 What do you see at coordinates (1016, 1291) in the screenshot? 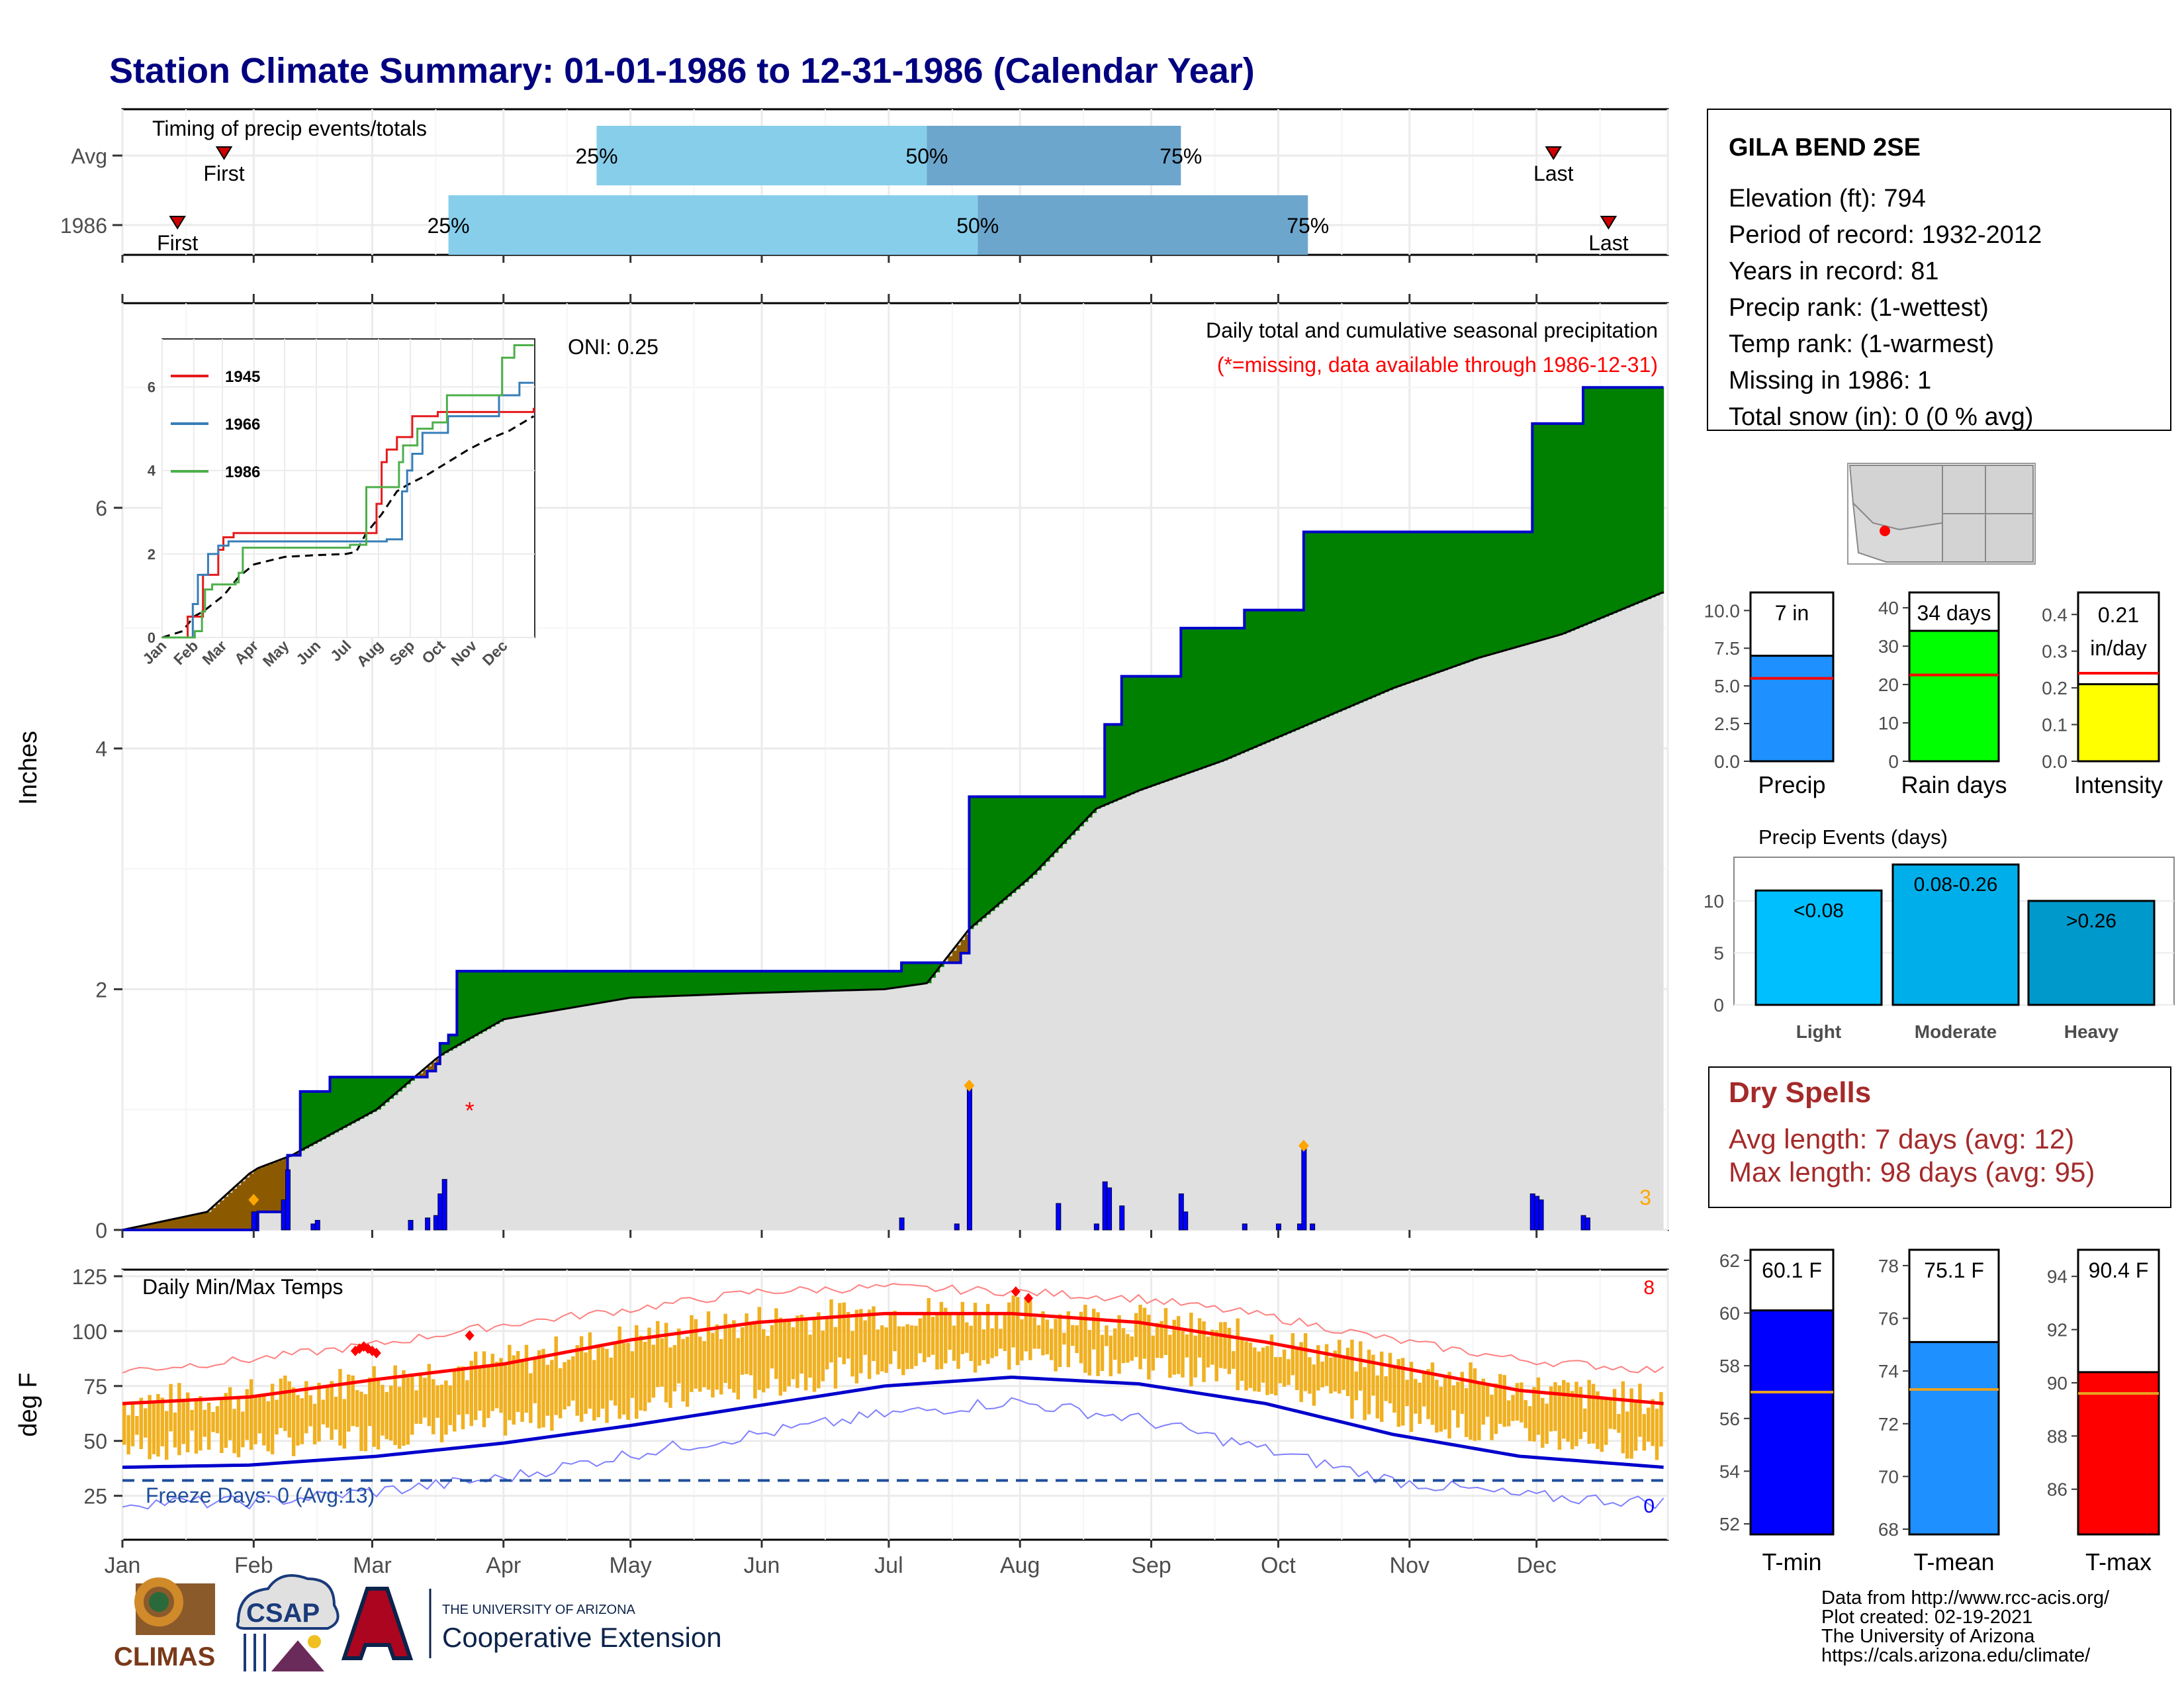
I see `record-high-marker` at bounding box center [1016, 1291].